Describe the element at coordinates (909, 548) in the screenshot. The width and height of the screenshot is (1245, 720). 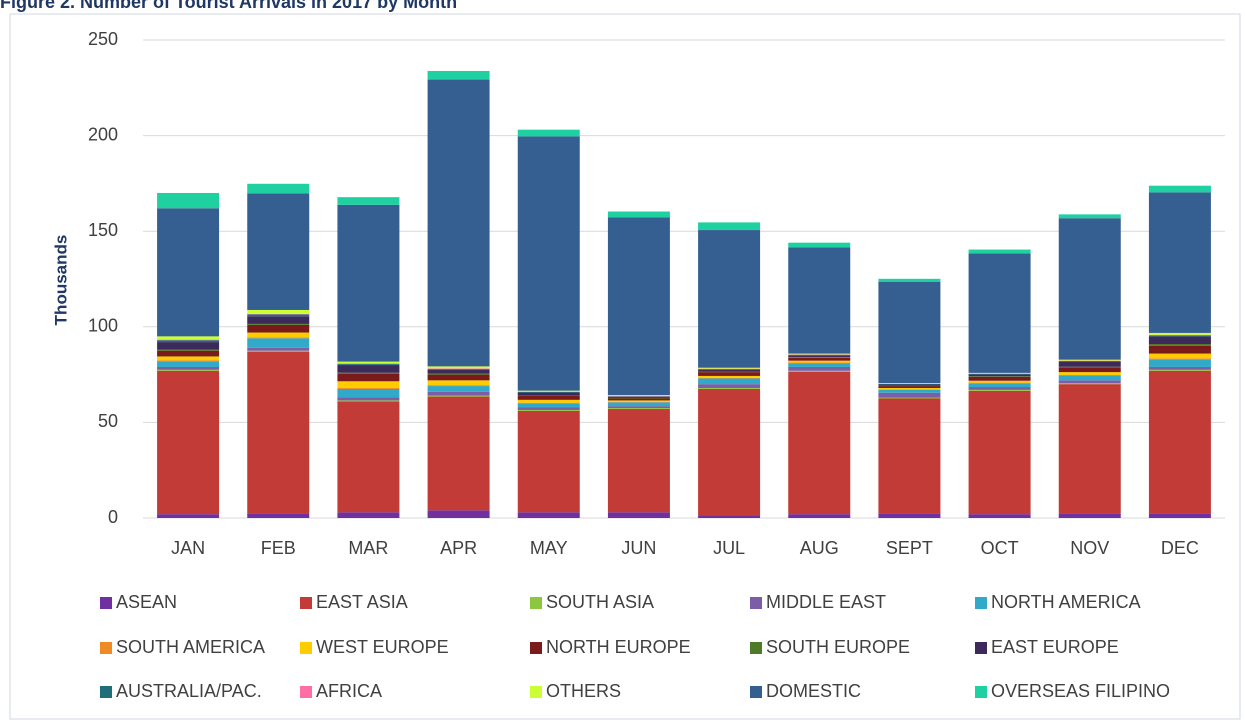
I see `x-tick-label: SEPT` at that location.